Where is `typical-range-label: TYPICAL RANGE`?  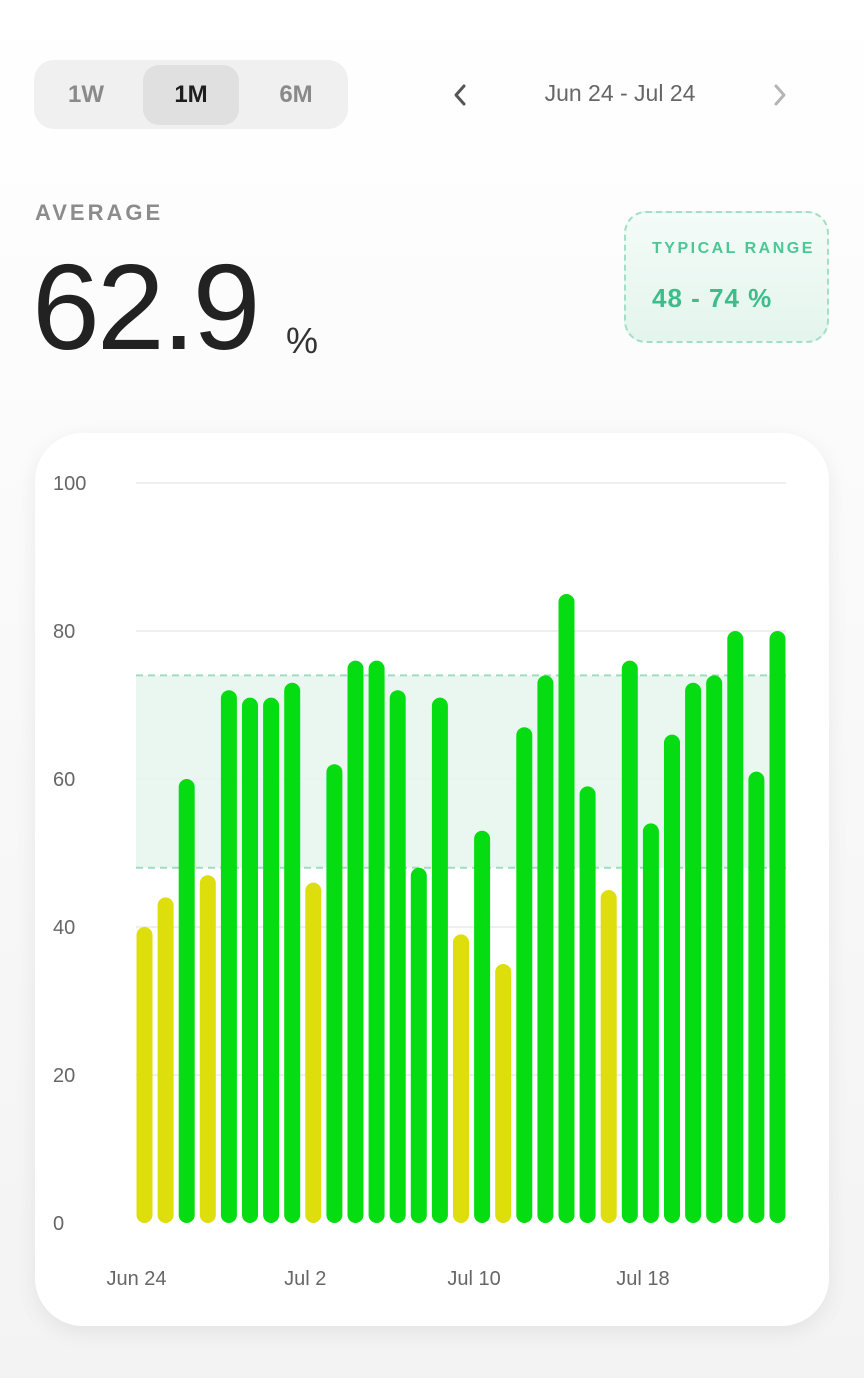
typical-range-label: TYPICAL RANGE is located at coordinates (733, 248).